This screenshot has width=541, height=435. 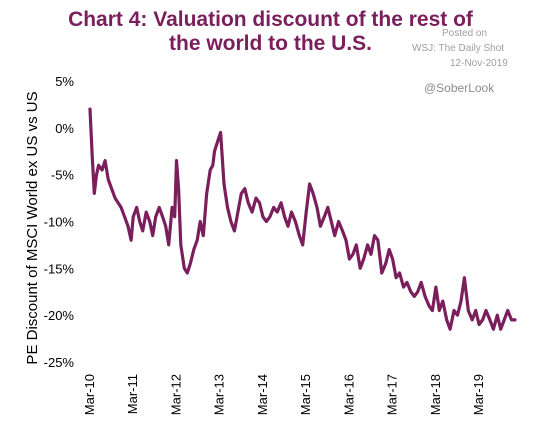 What do you see at coordinates (63, 175) in the screenshot?
I see `y-tick-label: -5%` at bounding box center [63, 175].